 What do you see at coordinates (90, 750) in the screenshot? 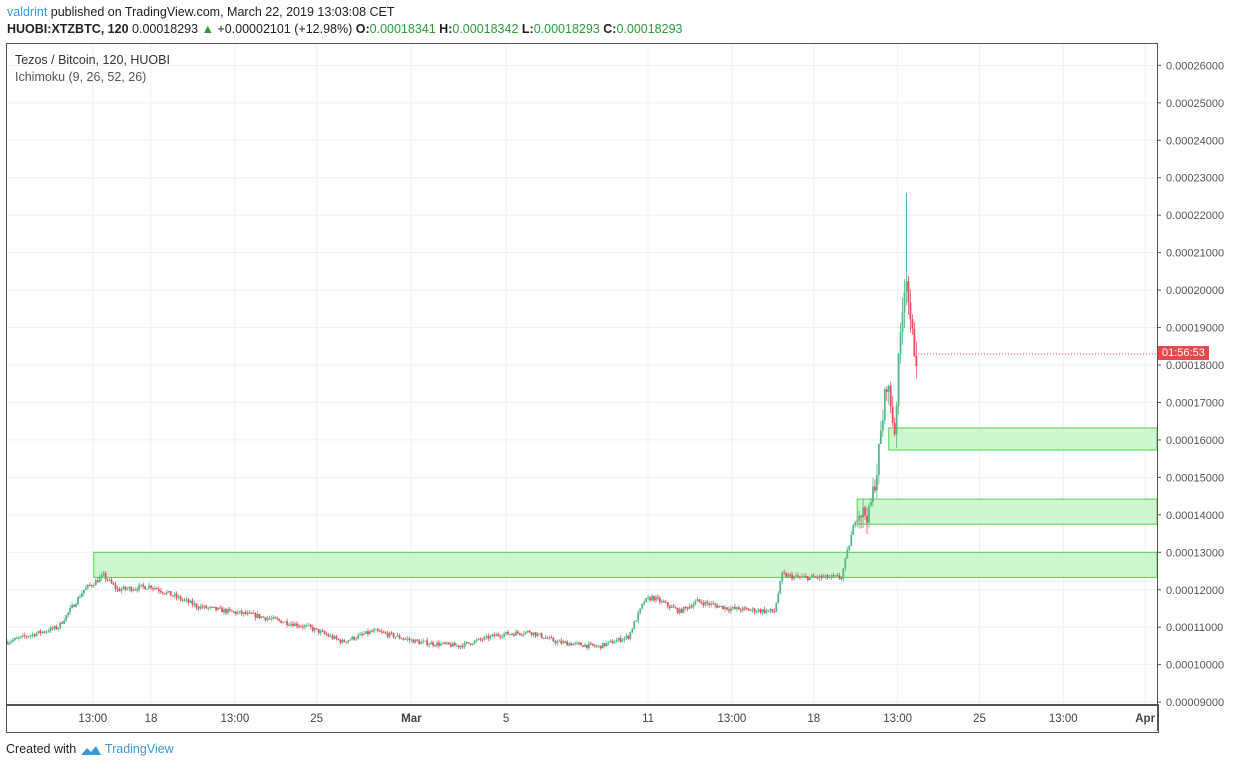
I see `tradingview-logo-icon` at bounding box center [90, 750].